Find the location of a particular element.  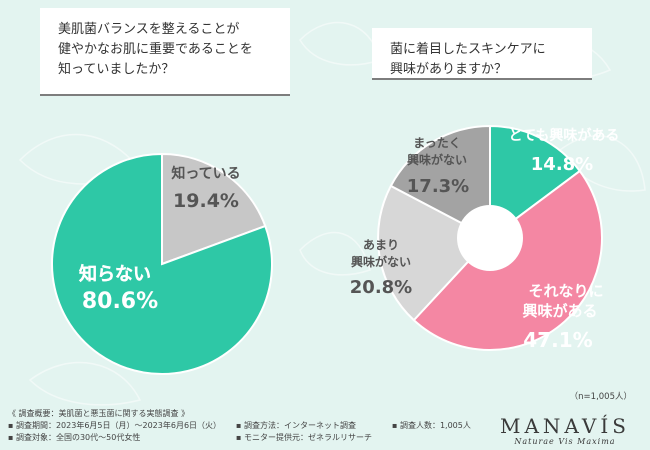

brand-logo: MANAVÍS Naturae Vis Maxima is located at coordinates (565, 430).